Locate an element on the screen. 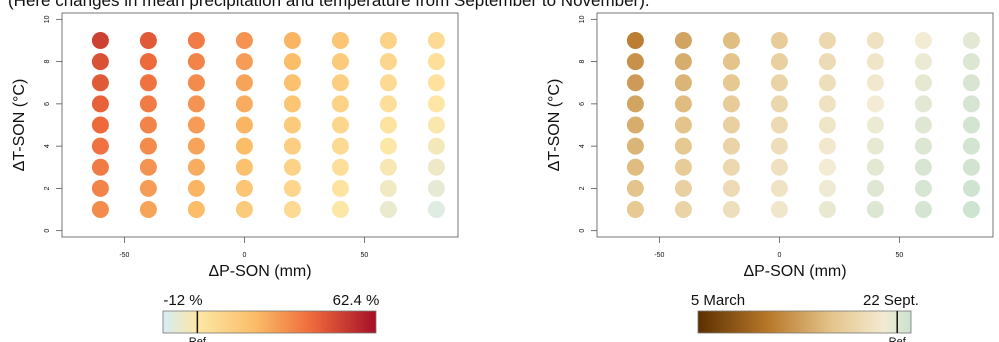 The height and width of the screenshot is (342, 999). x-axis-label: ΔP-SON (mm) is located at coordinates (794, 271).